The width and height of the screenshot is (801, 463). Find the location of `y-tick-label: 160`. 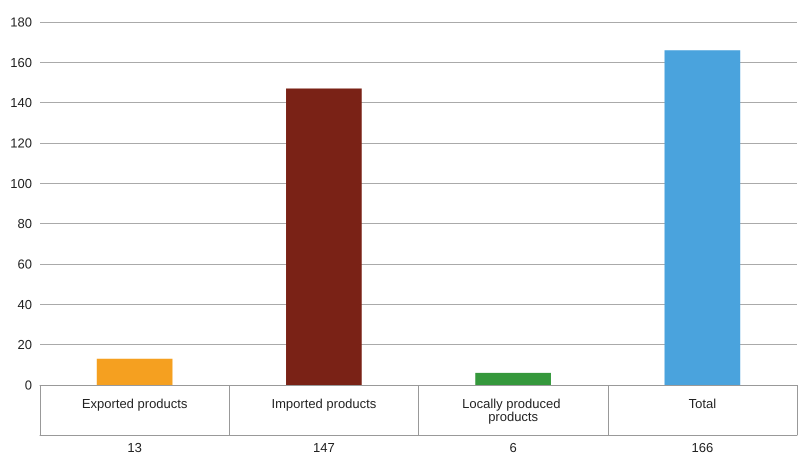

y-tick-label: 160 is located at coordinates (21, 62).